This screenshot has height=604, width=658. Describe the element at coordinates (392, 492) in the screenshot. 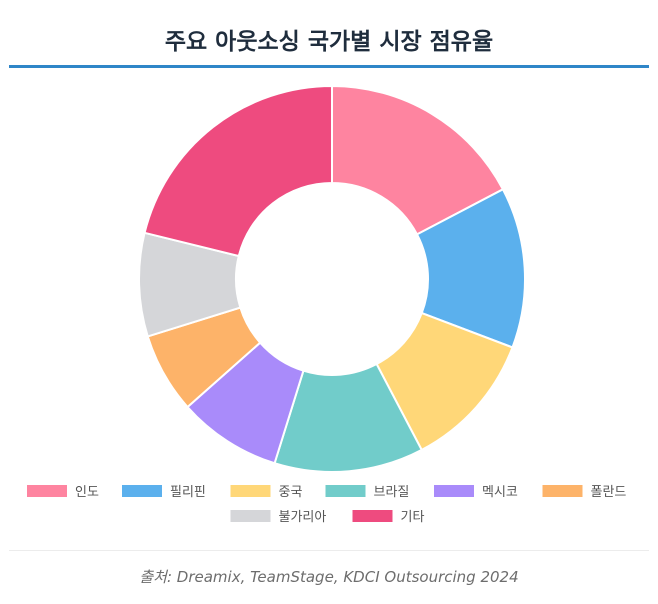

I see `legend-label: 브라질` at that location.